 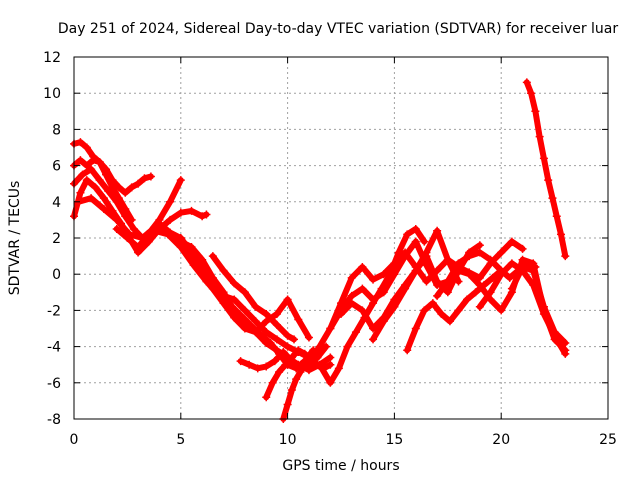 What do you see at coordinates (56, 130) in the screenshot?
I see `y-tick-label: 8` at bounding box center [56, 130].